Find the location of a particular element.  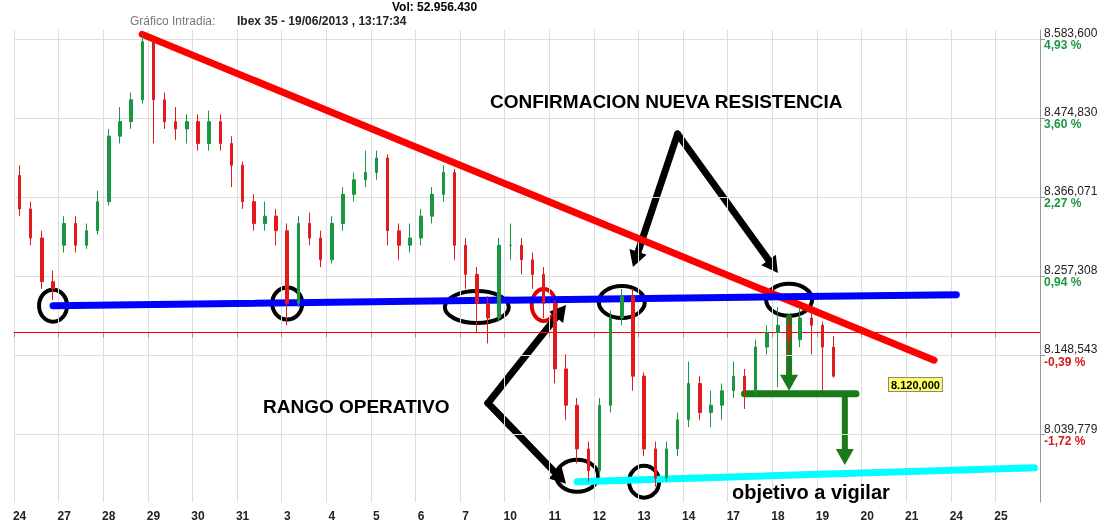

y2-tick-label: -1,72 % is located at coordinates (1065, 440).